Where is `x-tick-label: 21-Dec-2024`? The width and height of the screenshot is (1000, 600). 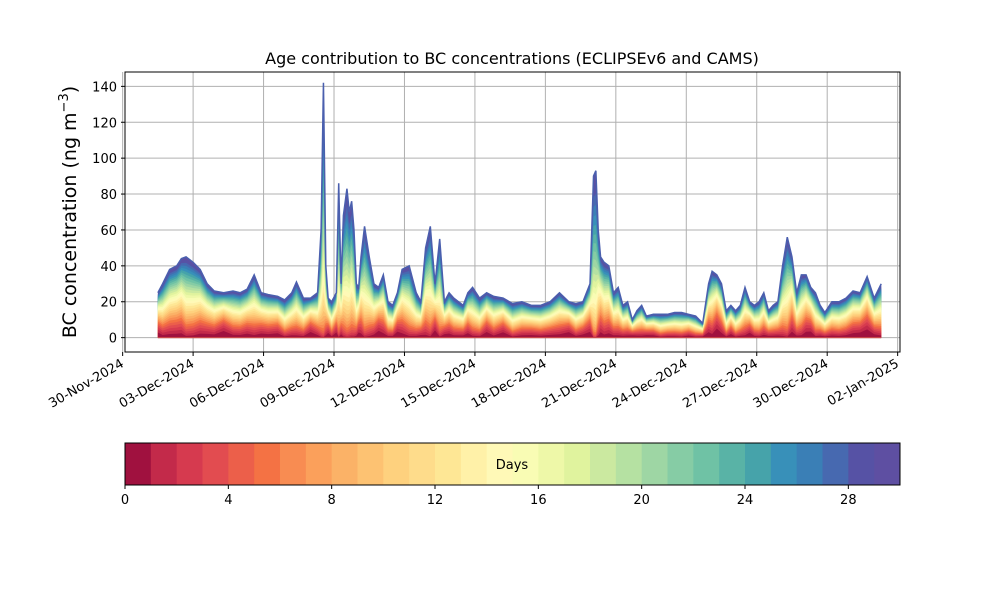 x-tick-label: 21-Dec-2024 is located at coordinates (579, 383).